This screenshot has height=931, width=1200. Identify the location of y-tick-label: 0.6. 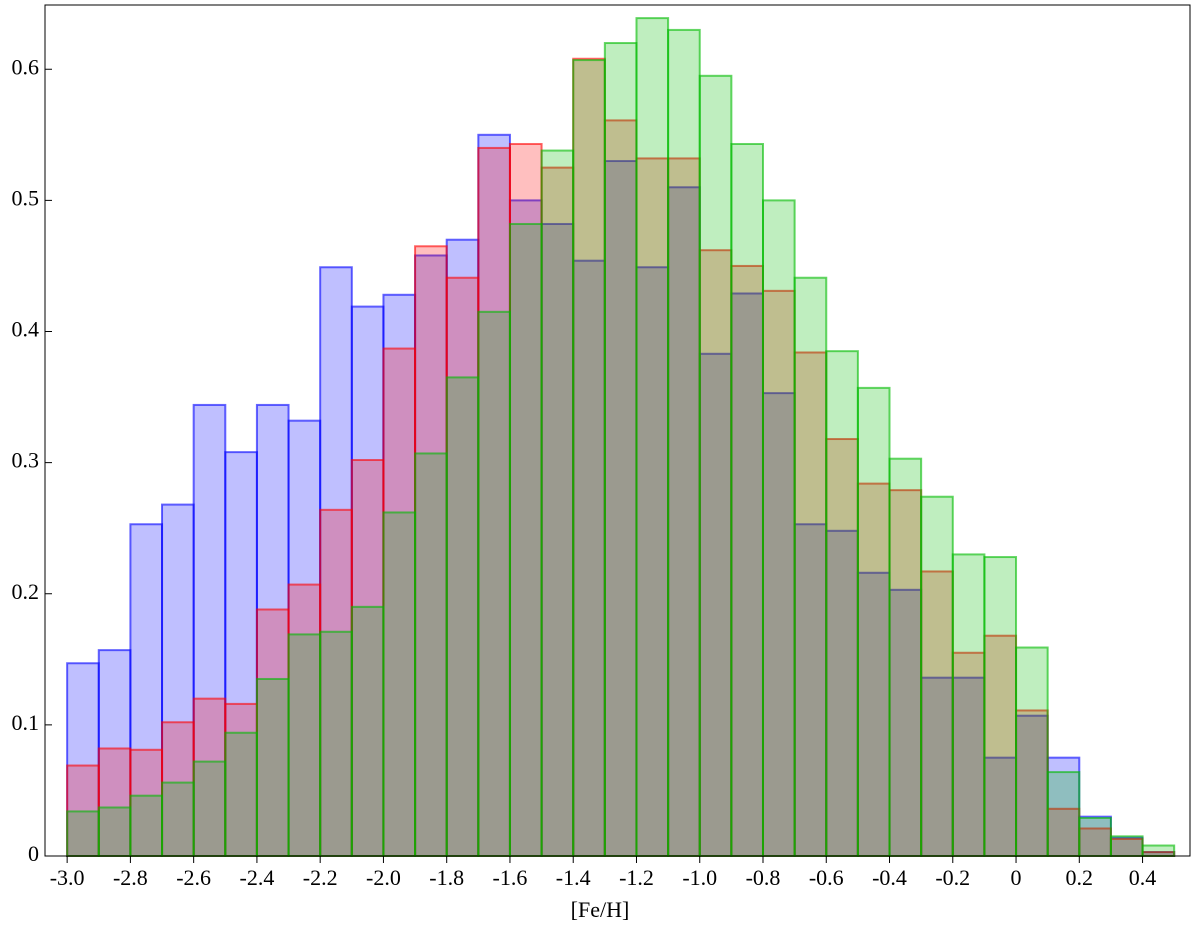
(26, 66).